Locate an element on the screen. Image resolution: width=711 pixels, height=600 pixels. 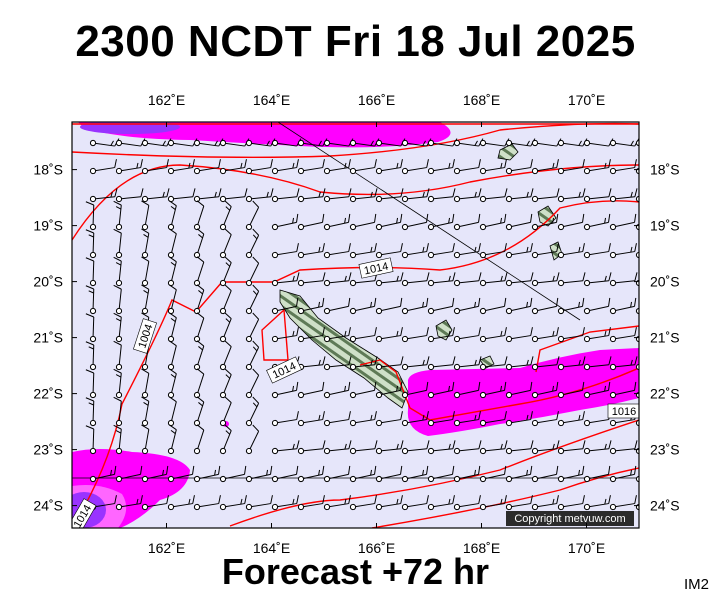
forecast-subtitle: Forecast +72 hr is located at coordinates (355, 571).